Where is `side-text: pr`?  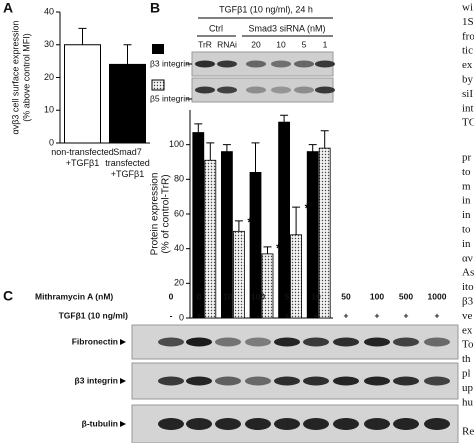
side-text: pr is located at coordinates (467, 158).